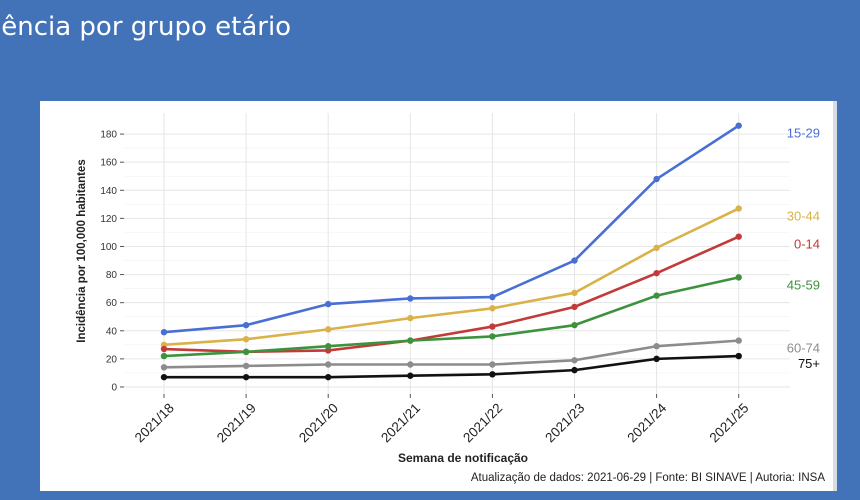 The height and width of the screenshot is (500, 860). Describe the element at coordinates (108, 191) in the screenshot. I see `y-tick-label: 140` at that location.